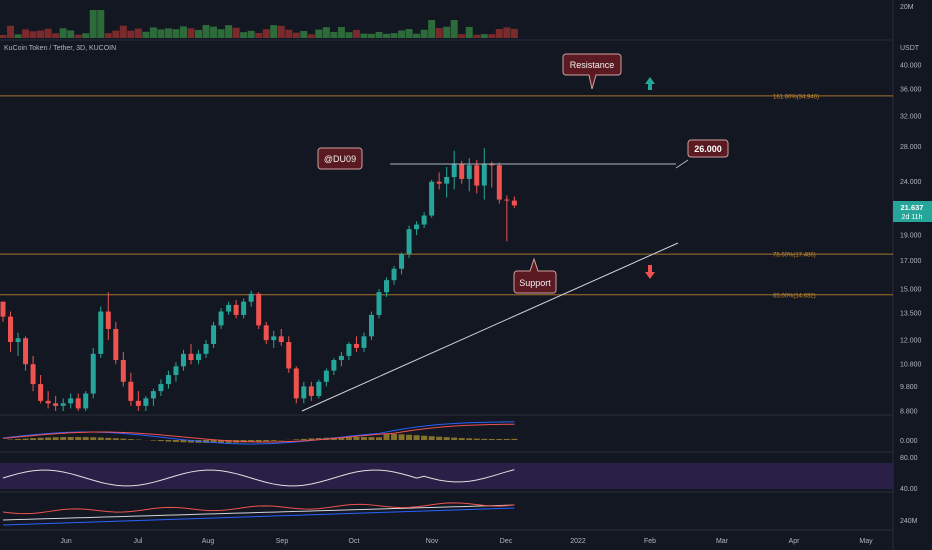 This screenshot has width=932, height=550. Describe the element at coordinates (909, 489) in the screenshot. I see `rsi-tick-label: 40.00` at that location.